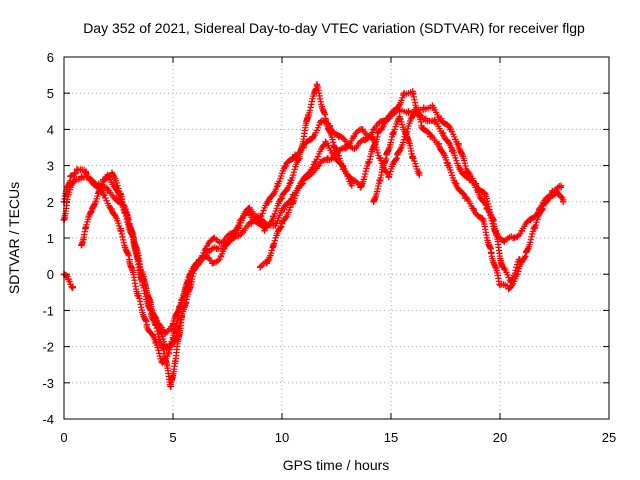 The width and height of the screenshot is (640, 480). I want to click on y-tick-label: 4, so click(50, 129).